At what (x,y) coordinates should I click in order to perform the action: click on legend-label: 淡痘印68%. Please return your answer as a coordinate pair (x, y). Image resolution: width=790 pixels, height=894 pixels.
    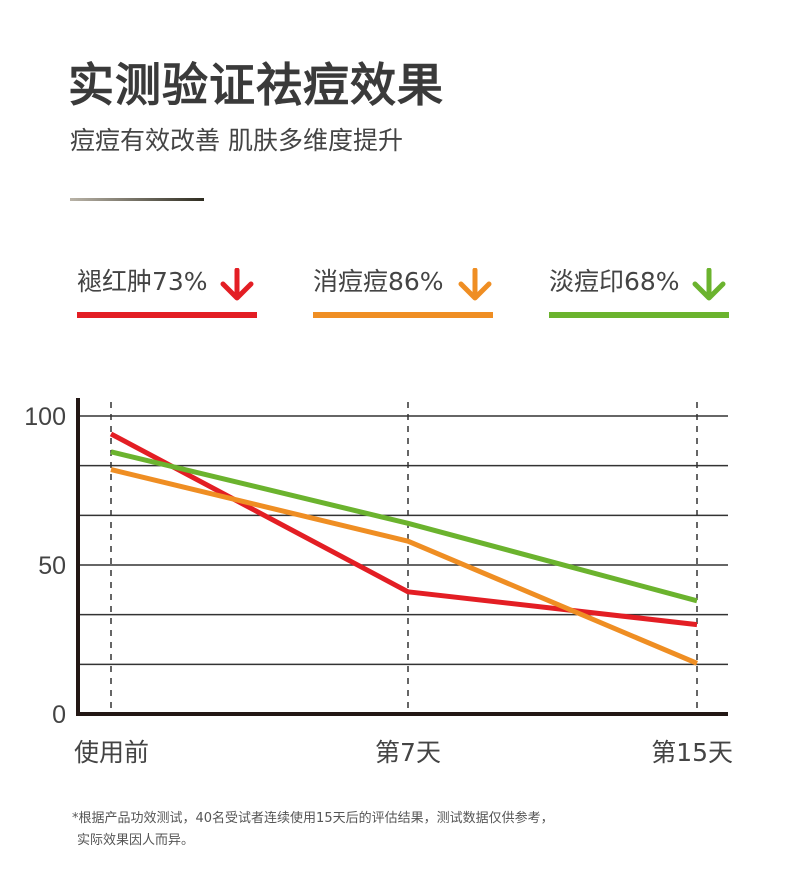
    Looking at the image, I should click on (614, 281).